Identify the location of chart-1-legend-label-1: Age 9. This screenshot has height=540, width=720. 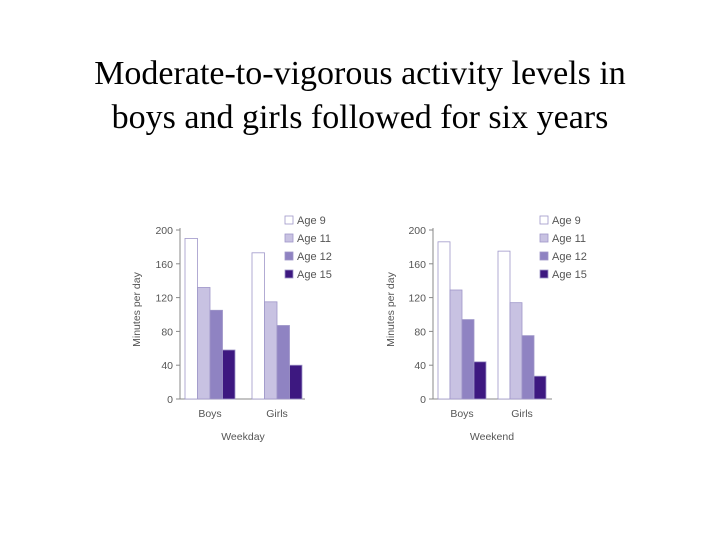
(311, 221).